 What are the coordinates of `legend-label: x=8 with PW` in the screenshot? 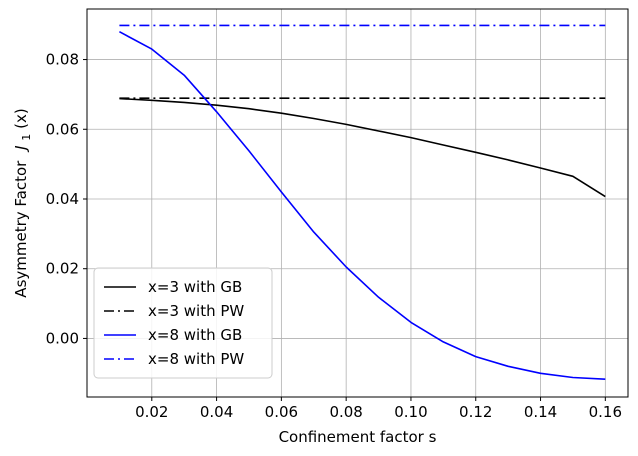 It's located at (196, 359).